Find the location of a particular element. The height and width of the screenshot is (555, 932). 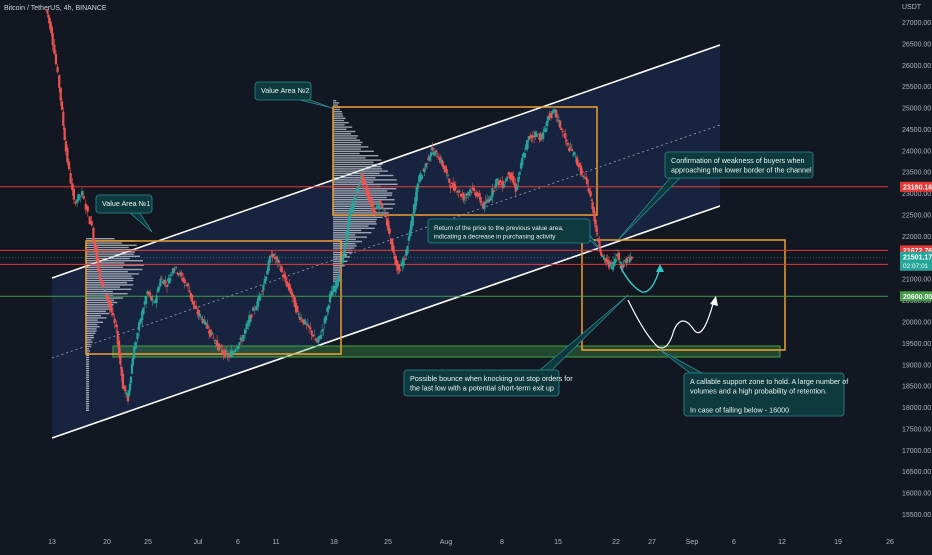

time-axis: 13 20 25 Jul 6 11 18 25 Aug 8 15 22 27 Sep 6 12 19 26 is located at coordinates (466, 541).